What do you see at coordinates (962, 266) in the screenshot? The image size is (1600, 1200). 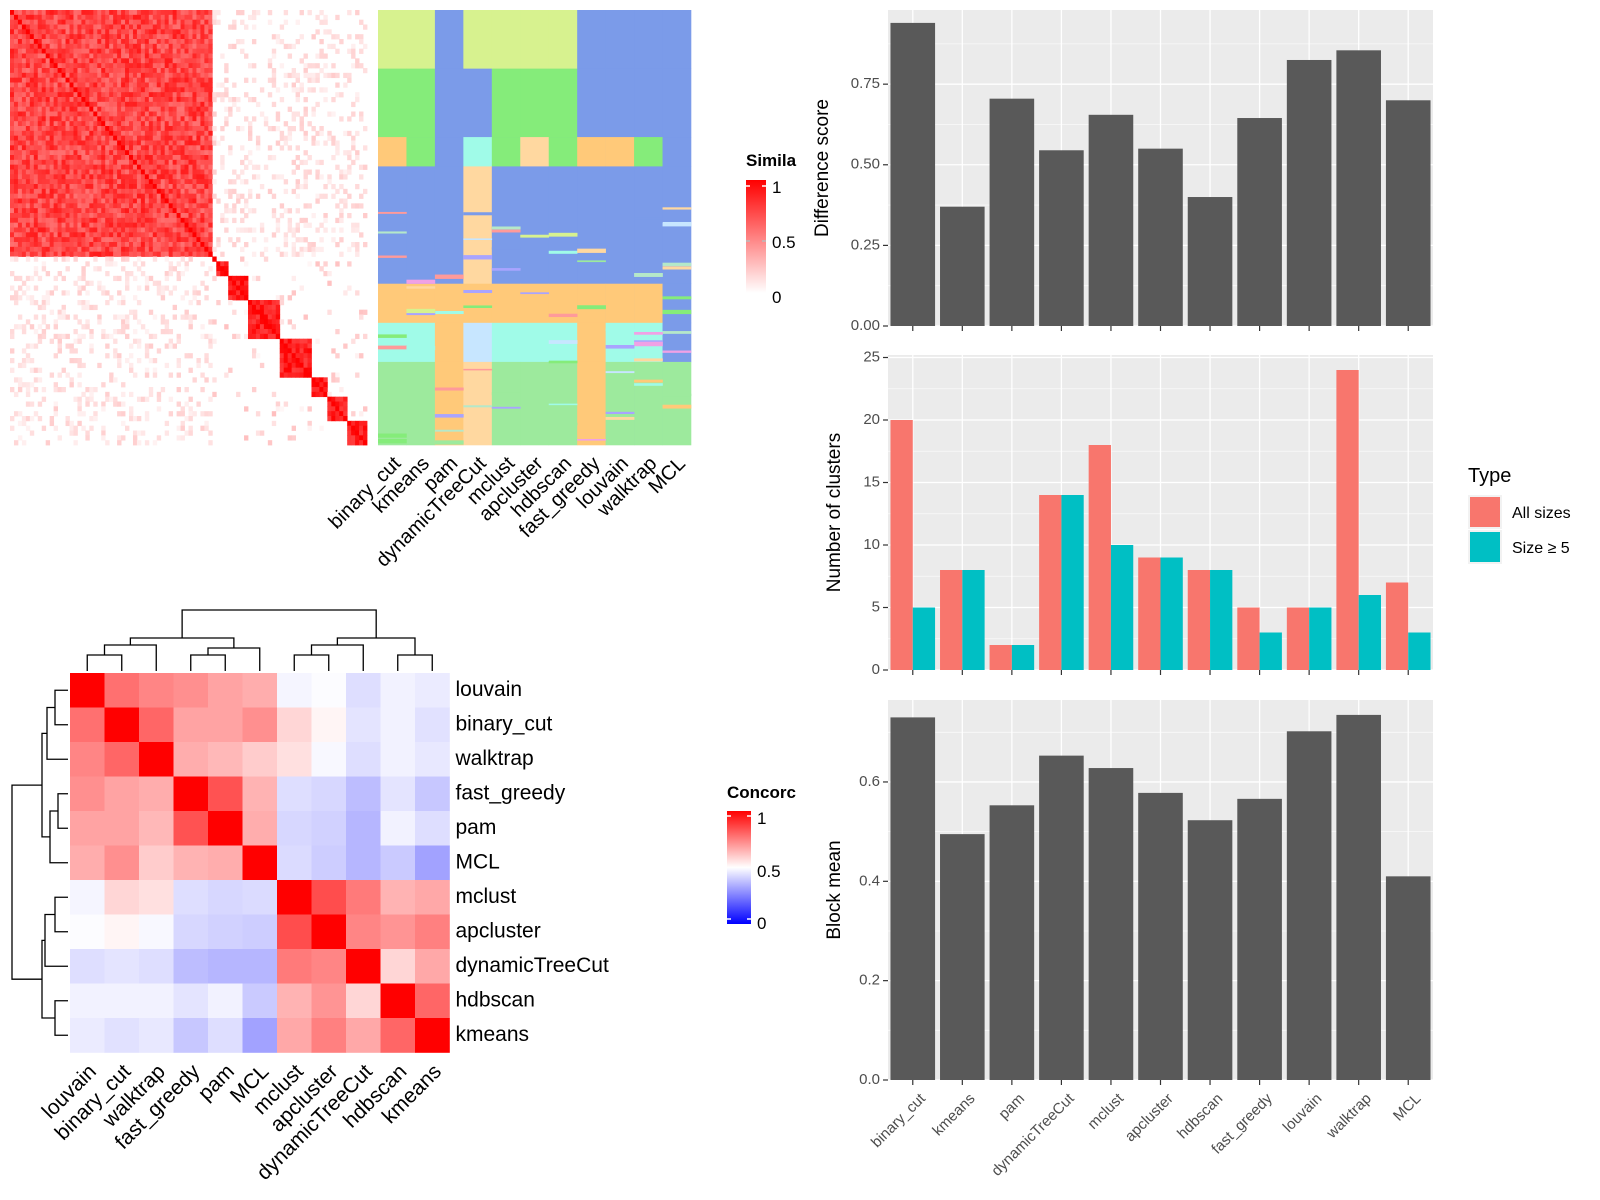 I see `bar` at bounding box center [962, 266].